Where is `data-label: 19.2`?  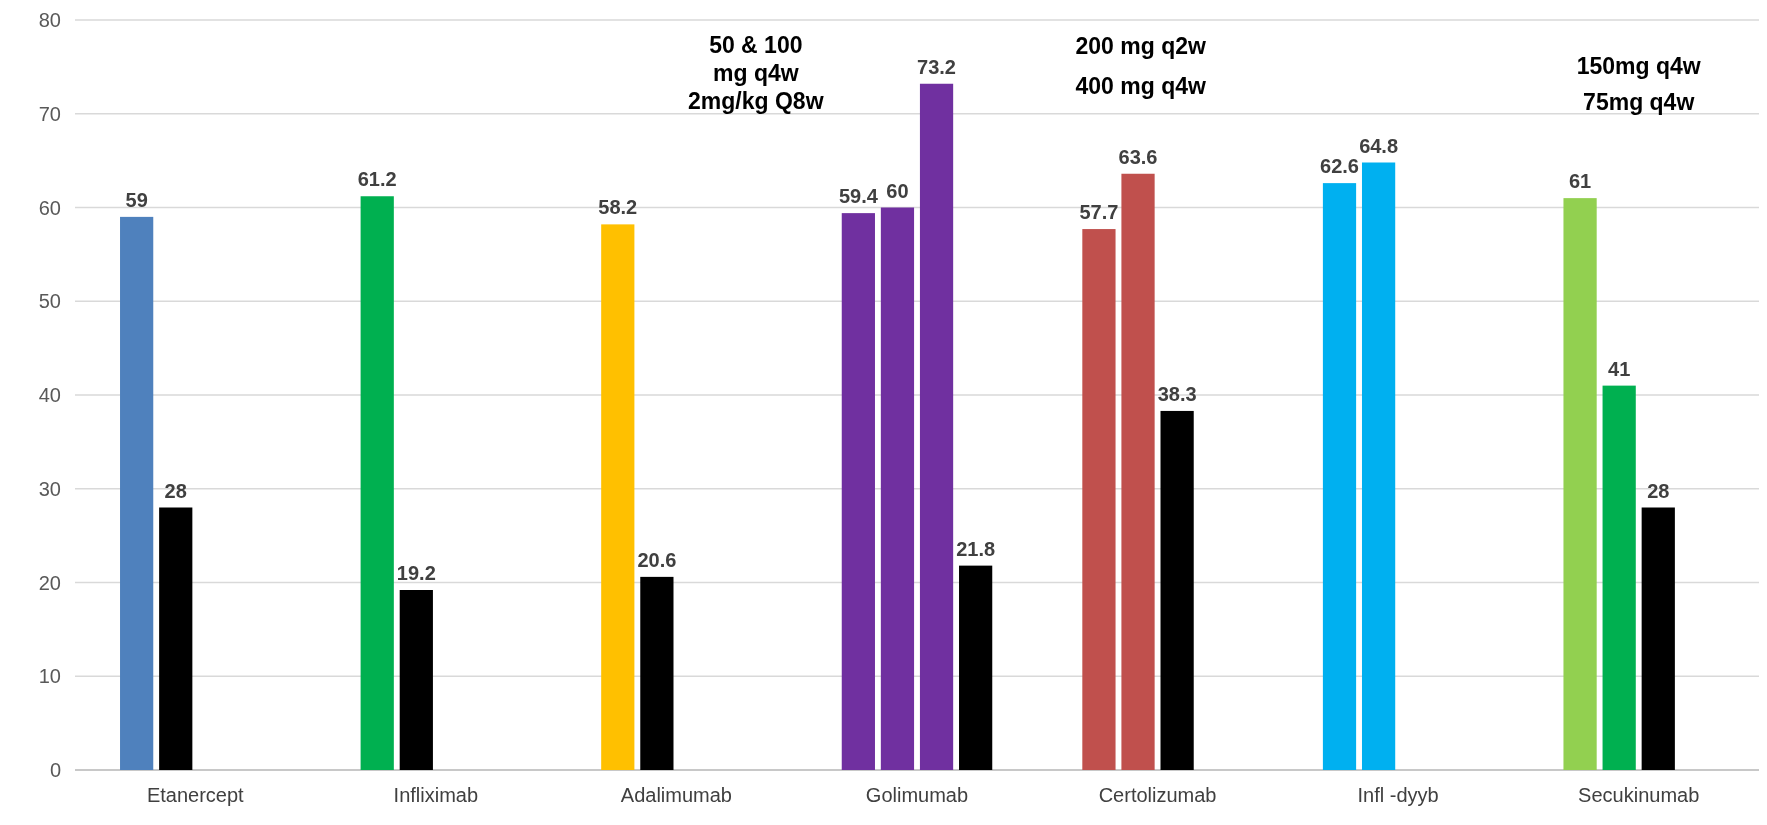 data-label: 19.2 is located at coordinates (416, 573).